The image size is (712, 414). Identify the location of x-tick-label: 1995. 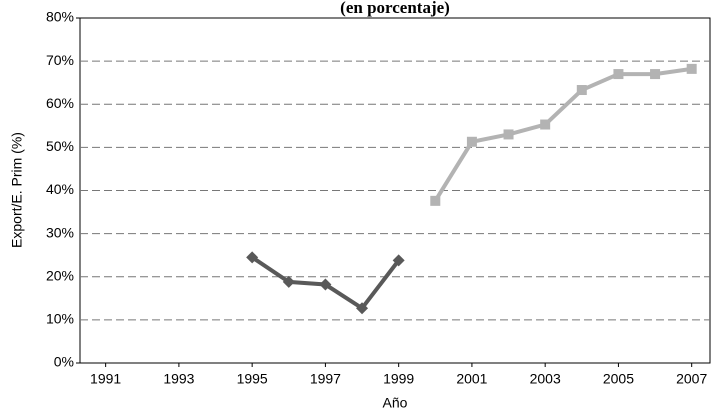
(252, 379).